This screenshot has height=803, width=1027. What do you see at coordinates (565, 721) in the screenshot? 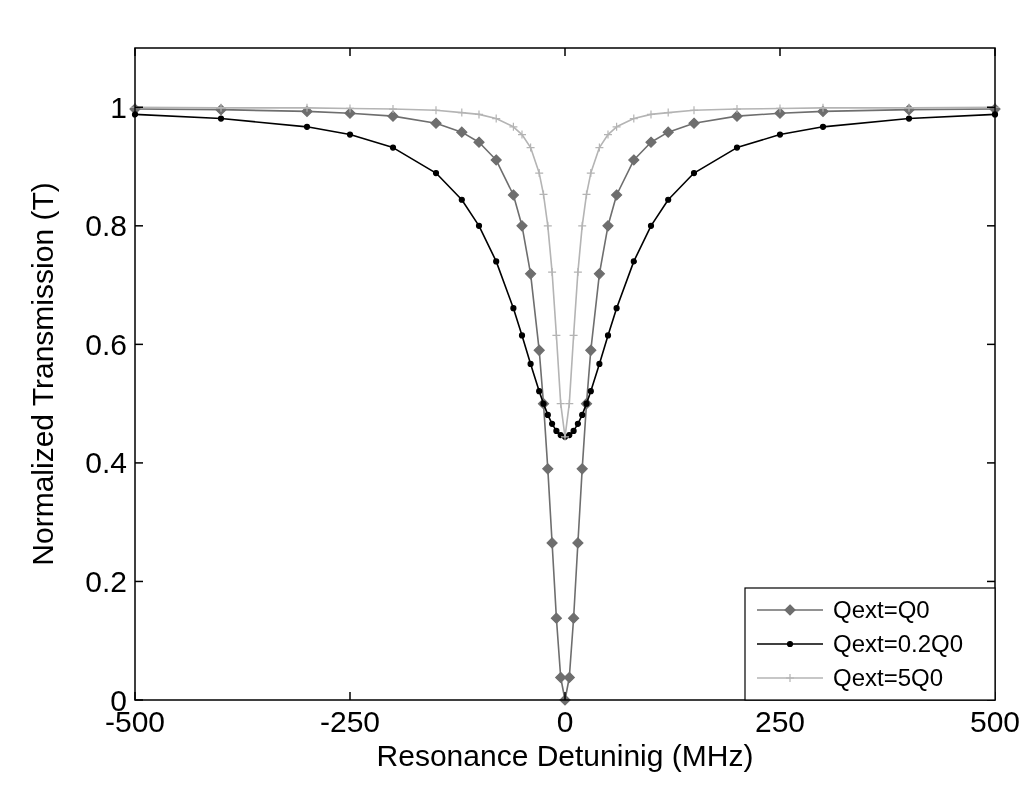
I see `x-tick-label: 0` at bounding box center [565, 721].